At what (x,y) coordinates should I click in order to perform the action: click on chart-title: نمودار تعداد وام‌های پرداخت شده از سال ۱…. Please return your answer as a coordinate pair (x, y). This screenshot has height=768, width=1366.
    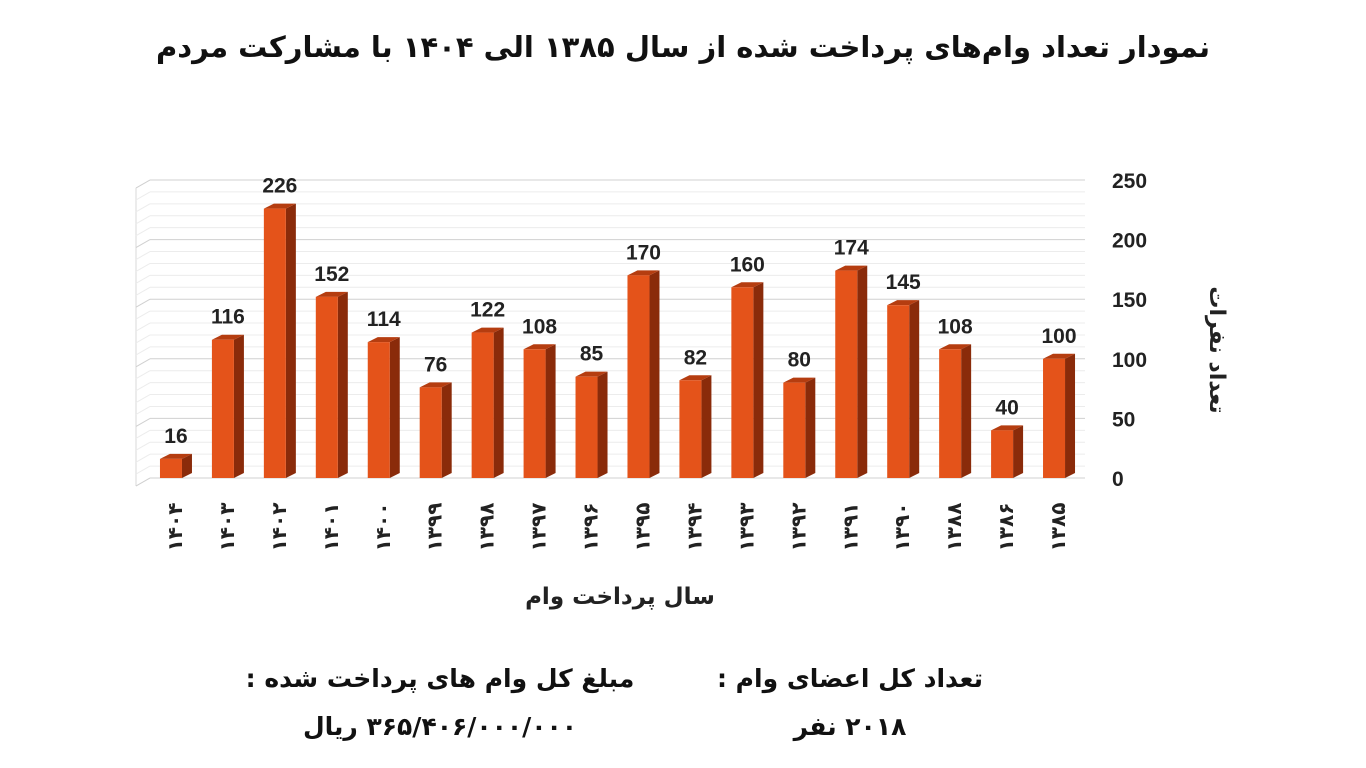
    Looking at the image, I should click on (683, 47).